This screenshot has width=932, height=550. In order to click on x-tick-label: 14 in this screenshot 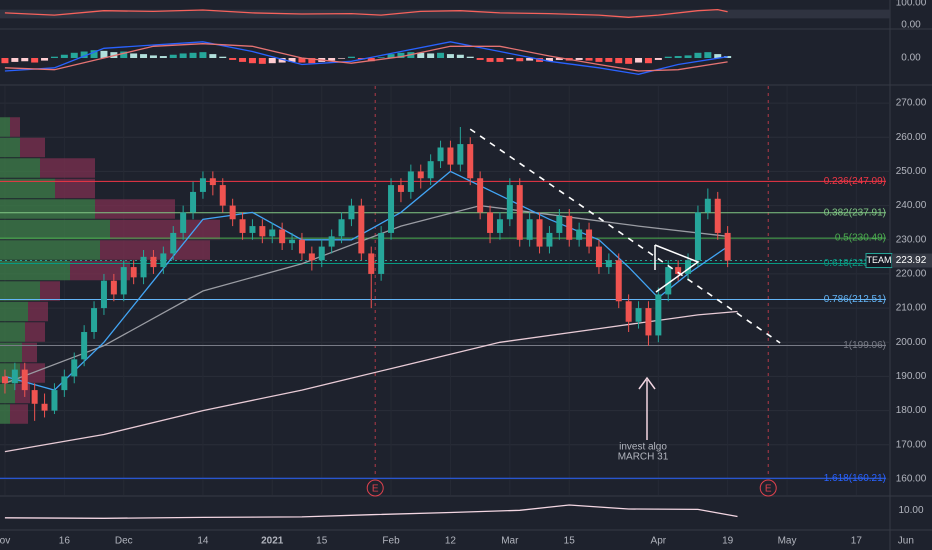, I will do `click(203, 541)`.